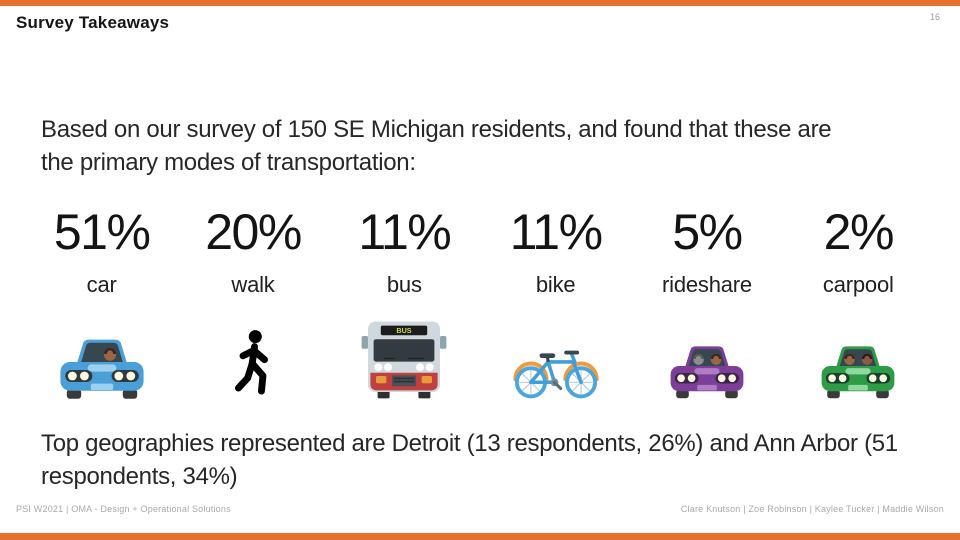  What do you see at coordinates (706, 354) in the screenshot?
I see `purple-car-icon` at bounding box center [706, 354].